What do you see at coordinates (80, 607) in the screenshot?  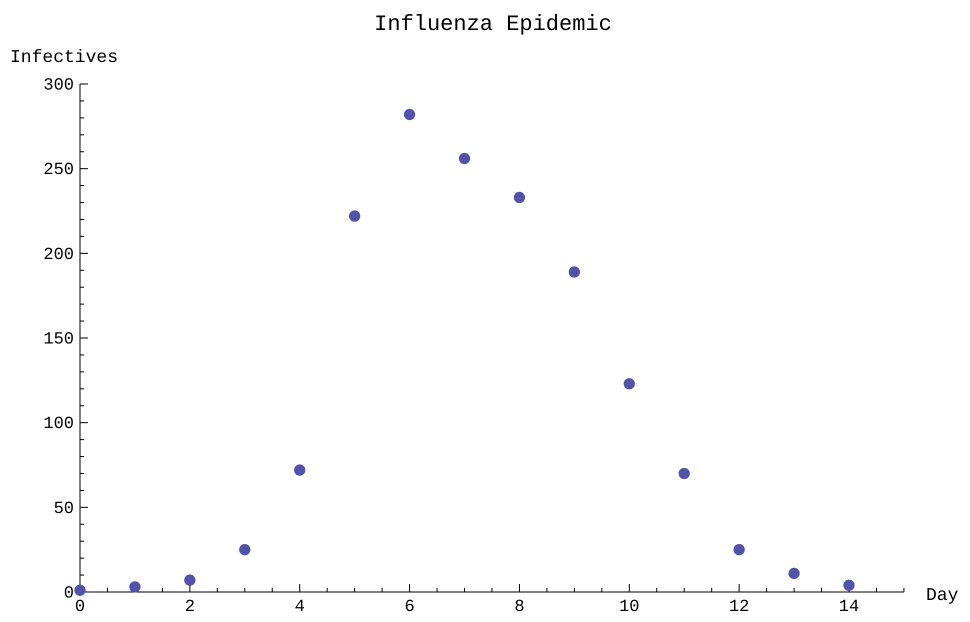 I see `x-tick-label: 0` at bounding box center [80, 607].